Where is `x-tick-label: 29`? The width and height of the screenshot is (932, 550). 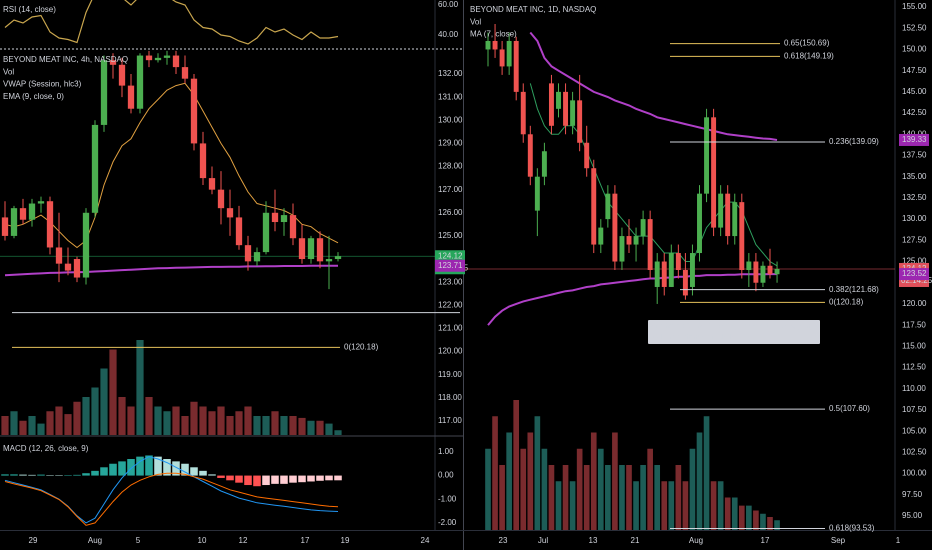
x-tick-label: 29 is located at coordinates (33, 540).